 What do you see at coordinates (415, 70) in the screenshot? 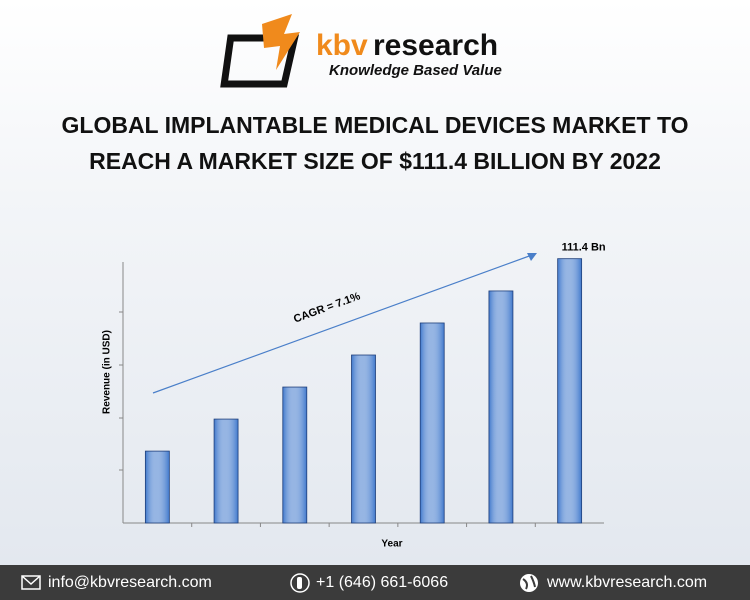
I see `tagline: Knowledge Based Value` at bounding box center [415, 70].